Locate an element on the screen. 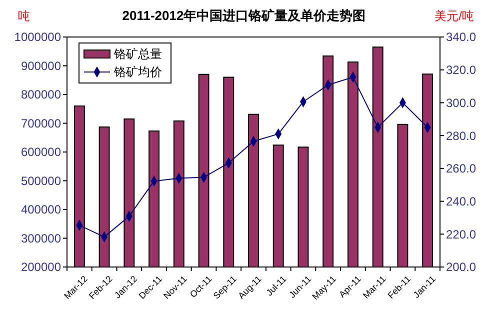 The height and width of the screenshot is (320, 488). y2-tick-label: 280.0 is located at coordinates (461, 135).